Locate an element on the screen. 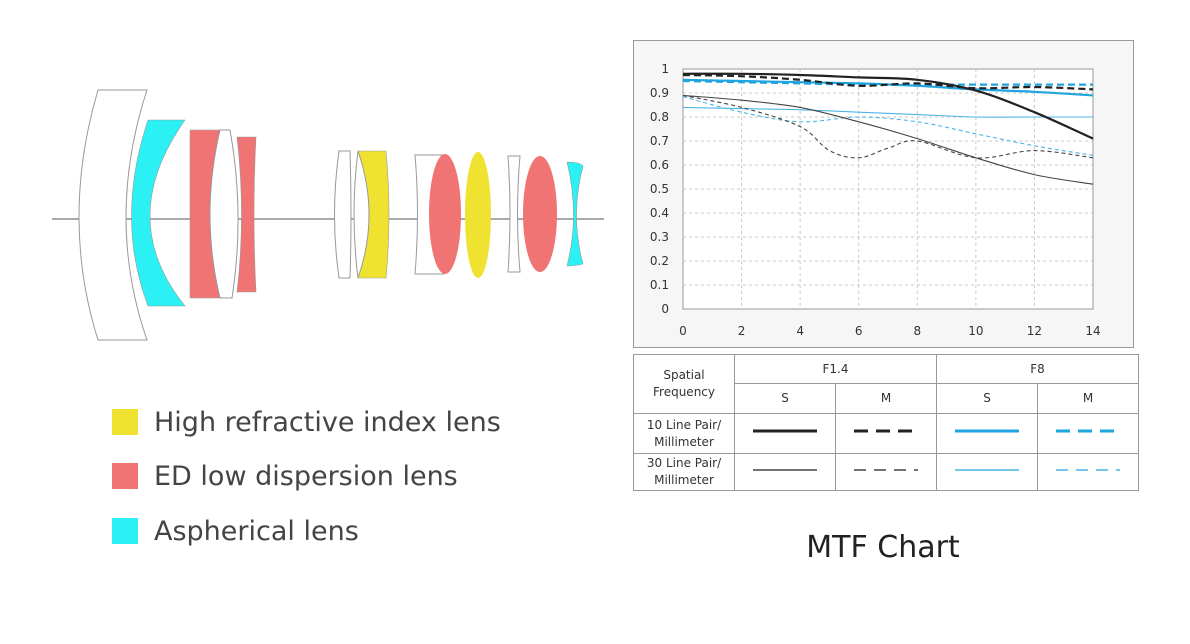 The height and width of the screenshot is (644, 1190). legend-label: ED low dispersion lens is located at coordinates (306, 476).